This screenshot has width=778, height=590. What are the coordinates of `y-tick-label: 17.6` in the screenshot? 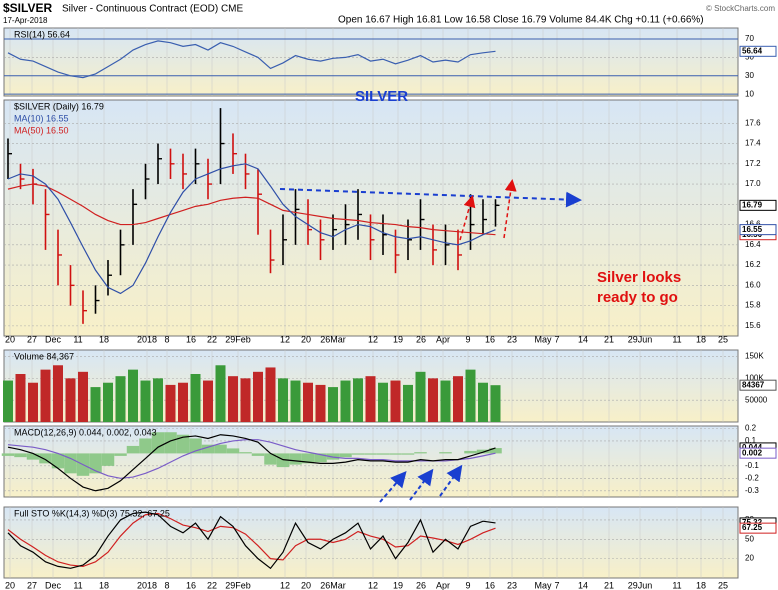 It's located at (753, 122).